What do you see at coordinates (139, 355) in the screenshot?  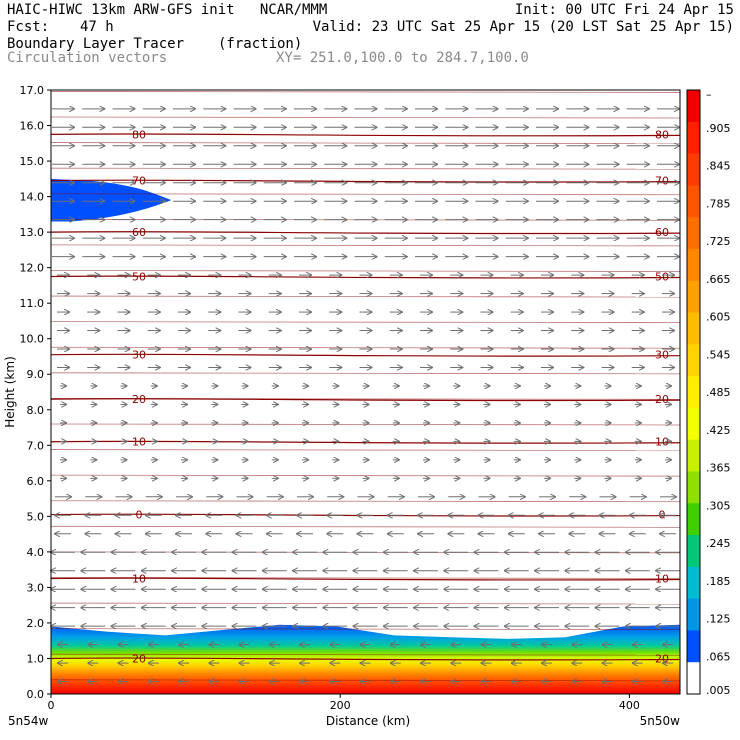 I see `contour-label: 30` at bounding box center [139, 355].